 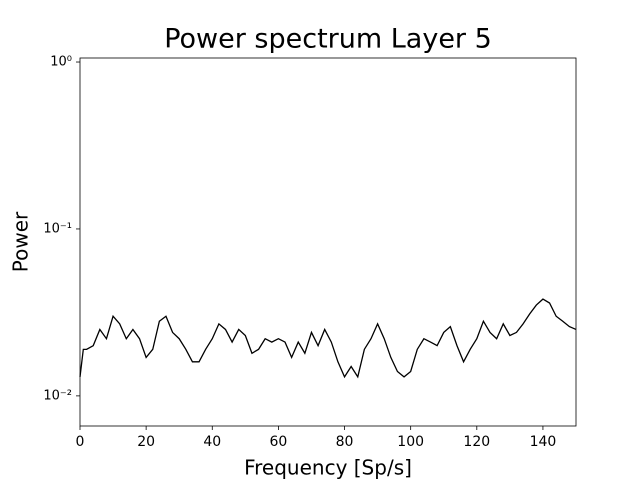 What do you see at coordinates (328, 338) in the screenshot?
I see `line` at bounding box center [328, 338].